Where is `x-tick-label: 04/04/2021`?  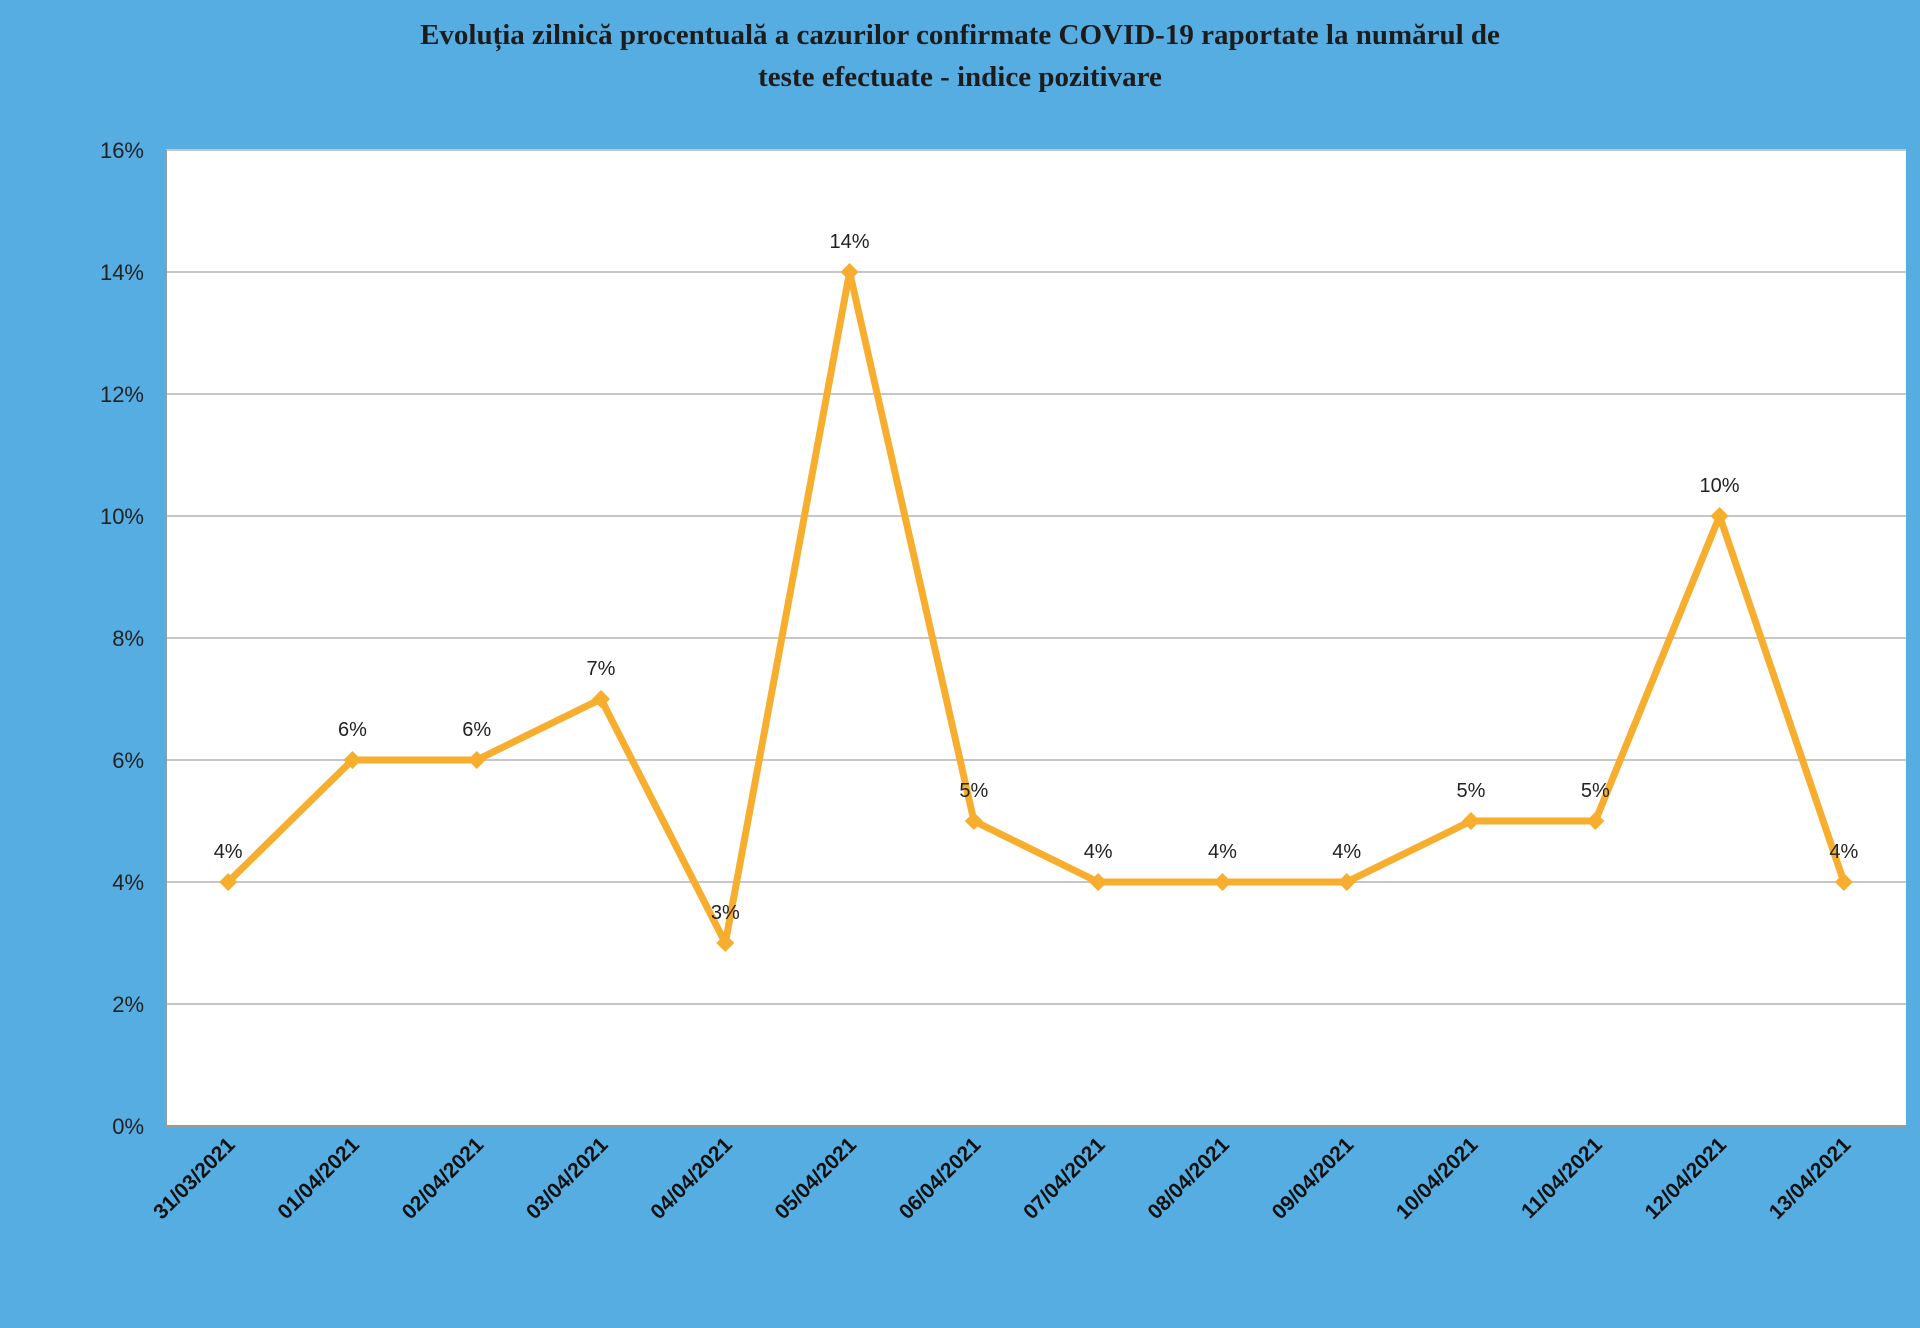
x-tick-label: 04/04/2021 is located at coordinates (691, 1178).